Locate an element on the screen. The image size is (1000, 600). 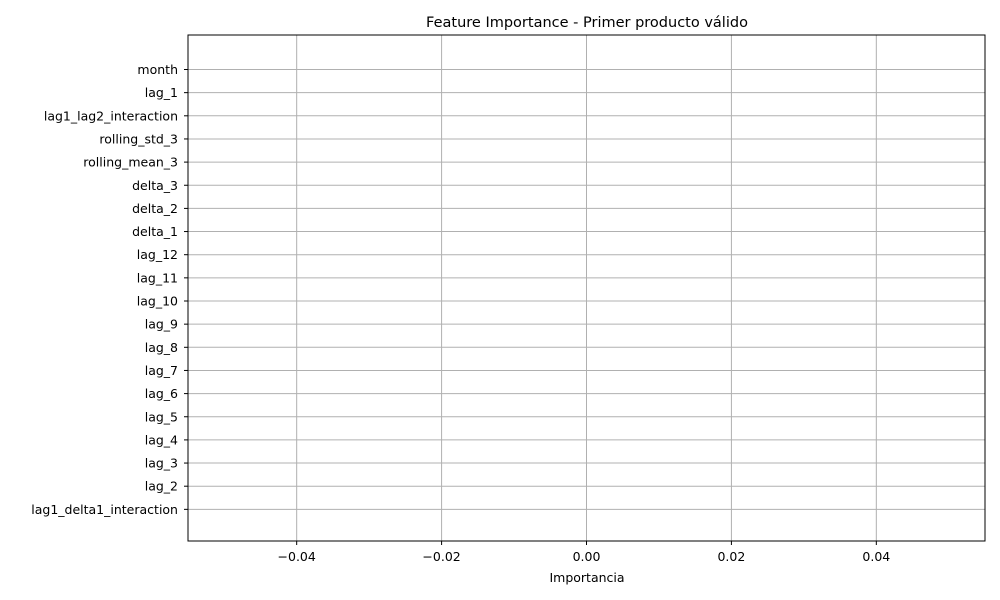
y-tick-label: lag_9 is located at coordinates (161, 324).